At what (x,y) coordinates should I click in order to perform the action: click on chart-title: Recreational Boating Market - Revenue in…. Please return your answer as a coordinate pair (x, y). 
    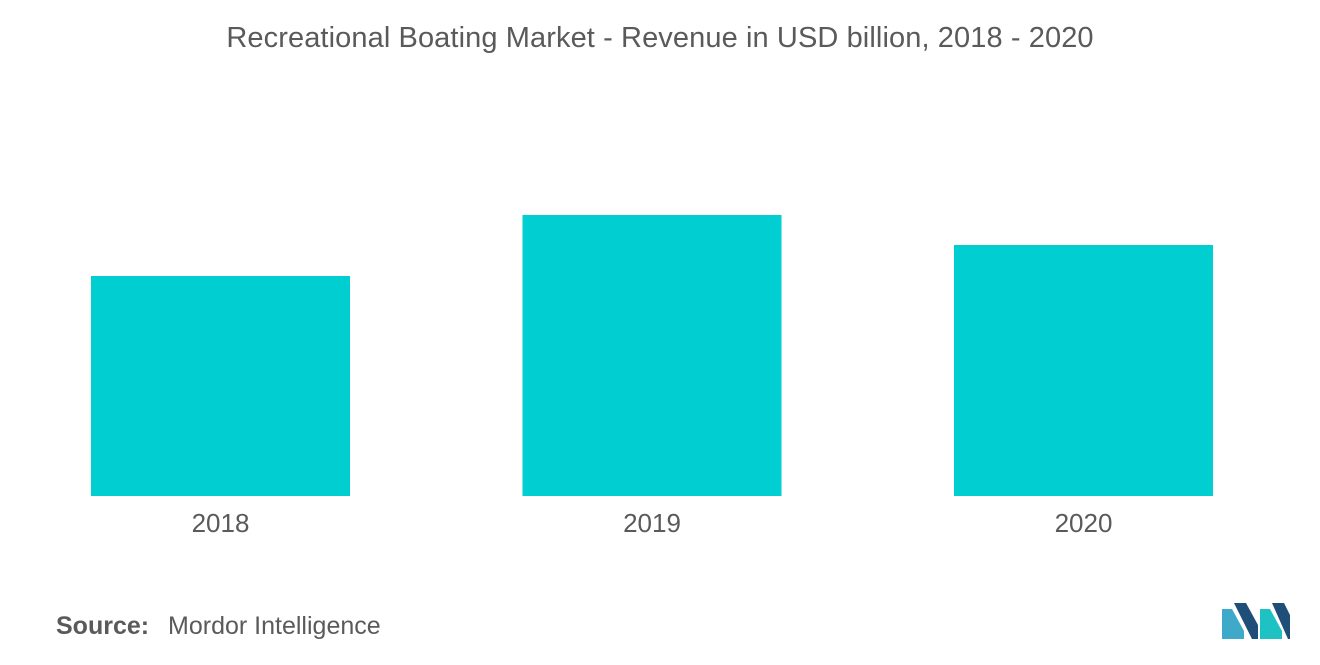
    Looking at the image, I should click on (660, 38).